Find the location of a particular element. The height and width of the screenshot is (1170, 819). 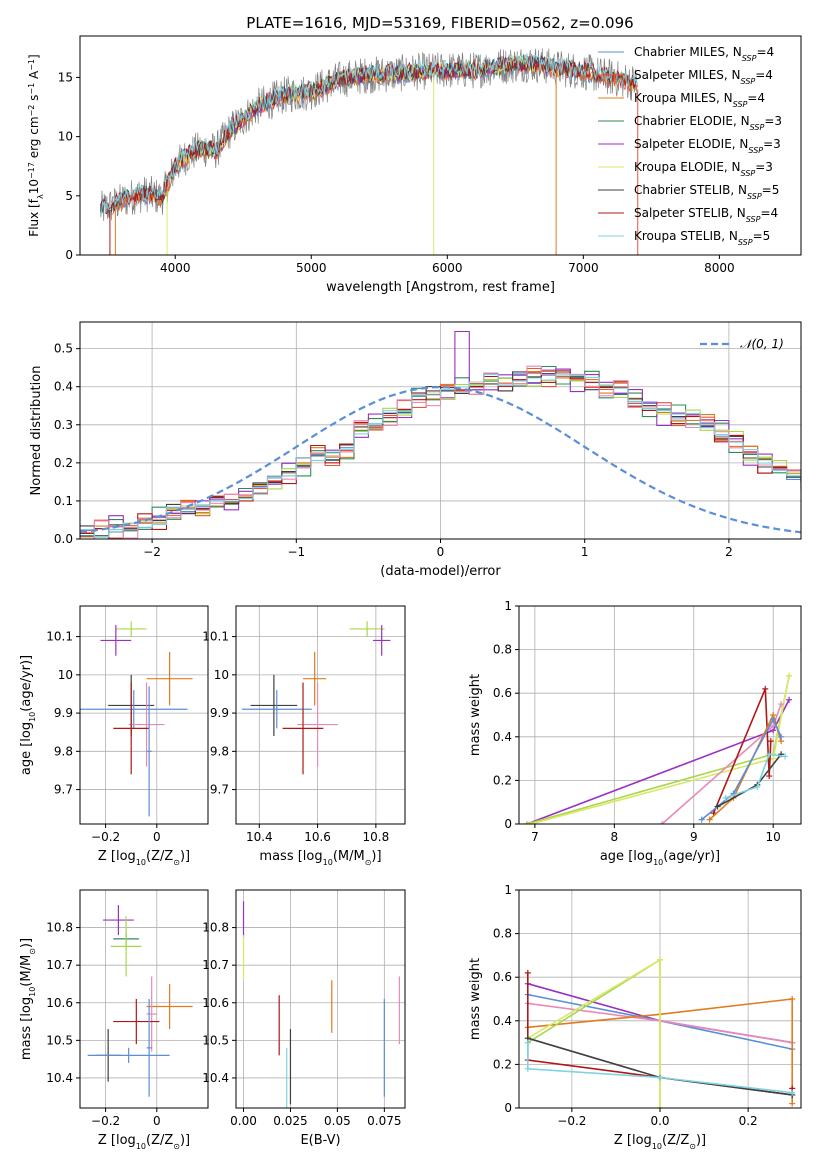

y-tick-label: 9.7 is located at coordinates (219, 790).